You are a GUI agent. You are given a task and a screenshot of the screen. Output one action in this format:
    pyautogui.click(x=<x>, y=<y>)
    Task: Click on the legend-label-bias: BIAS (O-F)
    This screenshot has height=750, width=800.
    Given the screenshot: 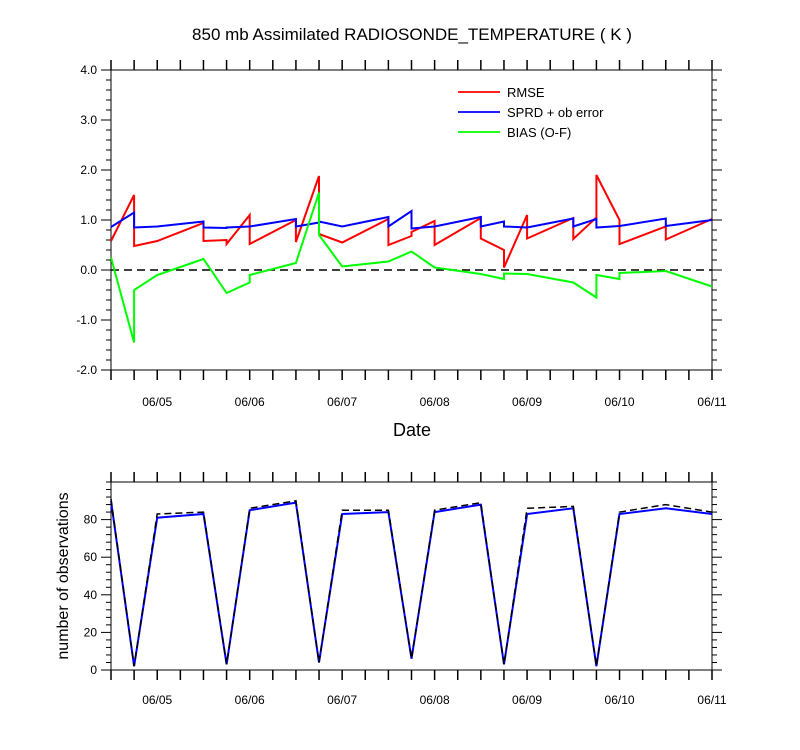 What is the action you would take?
    pyautogui.click(x=539, y=132)
    